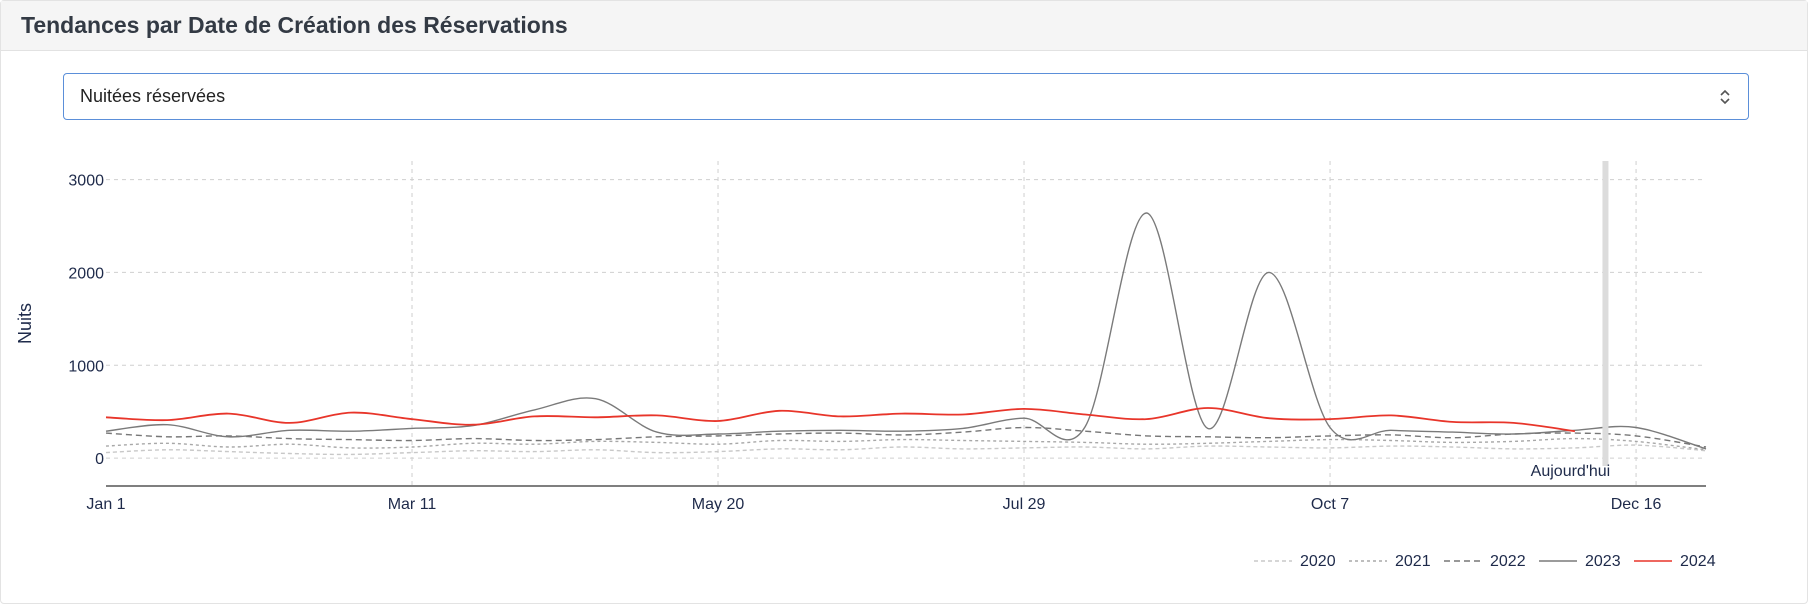 The height and width of the screenshot is (608, 1810). What do you see at coordinates (86, 181) in the screenshot?
I see `y-tick-label: 3000` at bounding box center [86, 181].